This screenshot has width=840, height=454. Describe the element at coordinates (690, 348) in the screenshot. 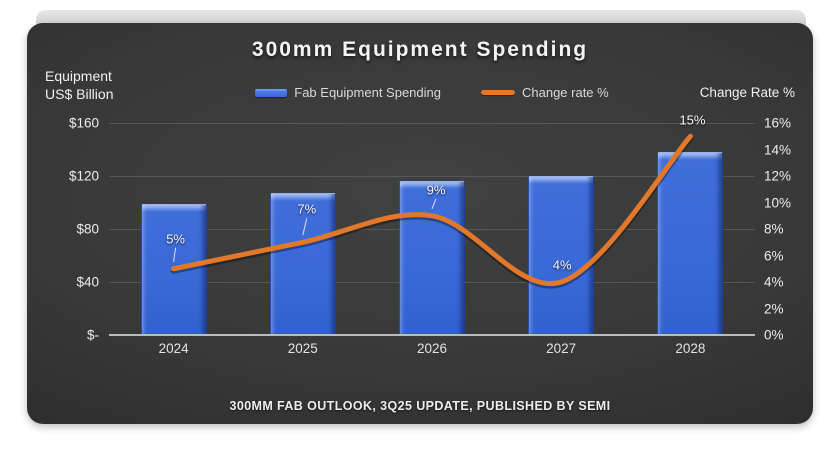

I see `x-axis-label-2028: 2028` at that location.